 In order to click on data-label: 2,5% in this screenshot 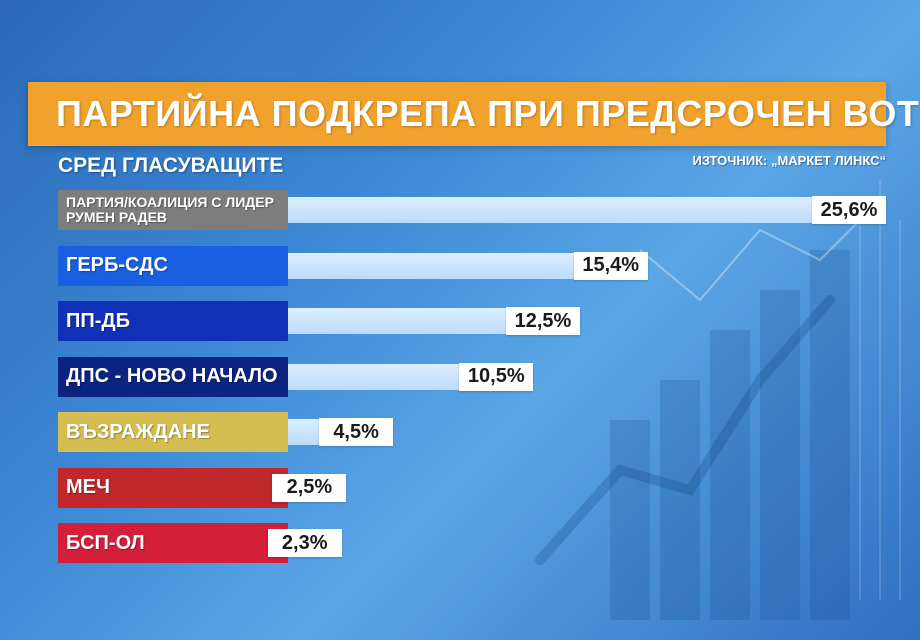, I will do `click(309, 487)`.